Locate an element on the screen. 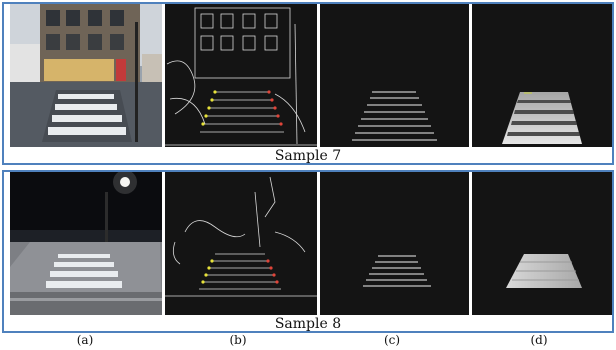  sample8-image-c is located at coordinates (394, 243).